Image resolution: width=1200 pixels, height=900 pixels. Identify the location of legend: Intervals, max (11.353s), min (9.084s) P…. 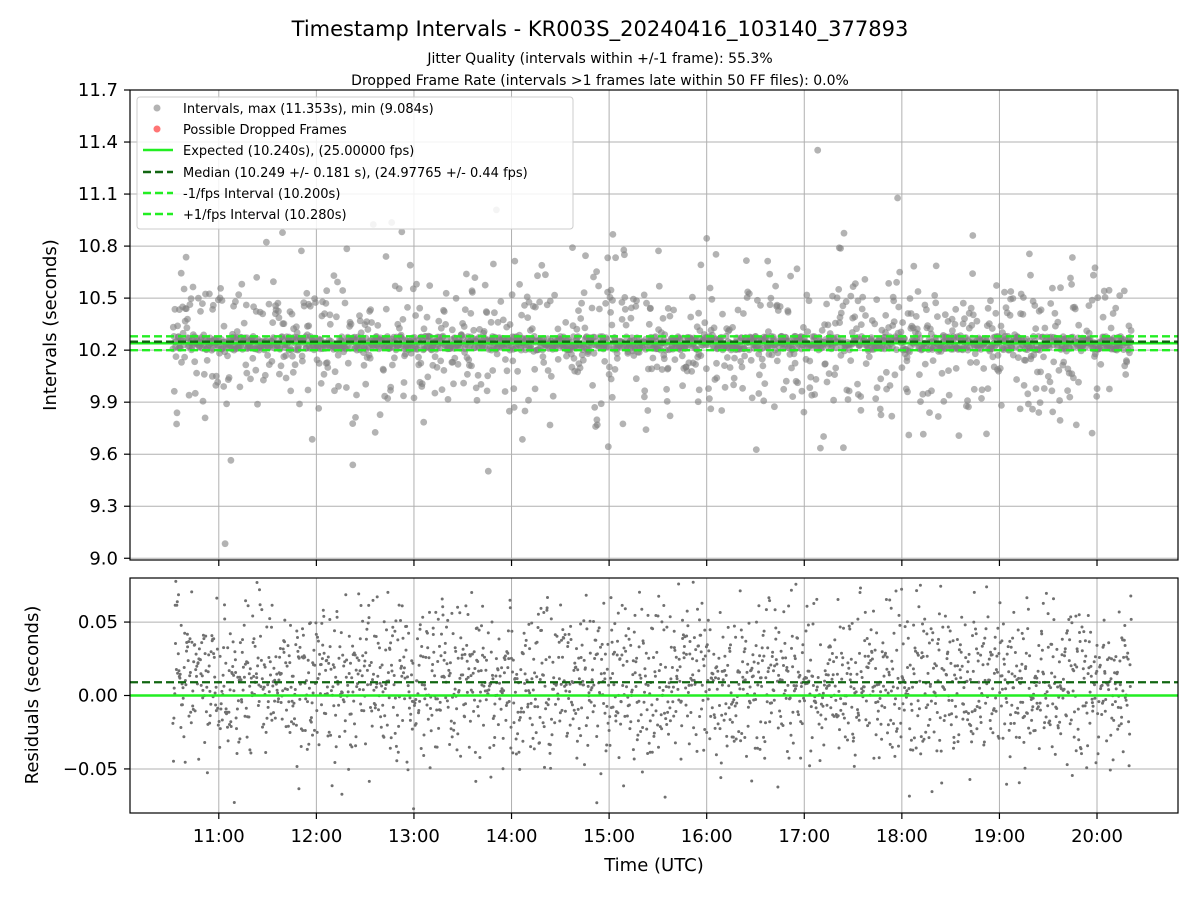
(355, 163).